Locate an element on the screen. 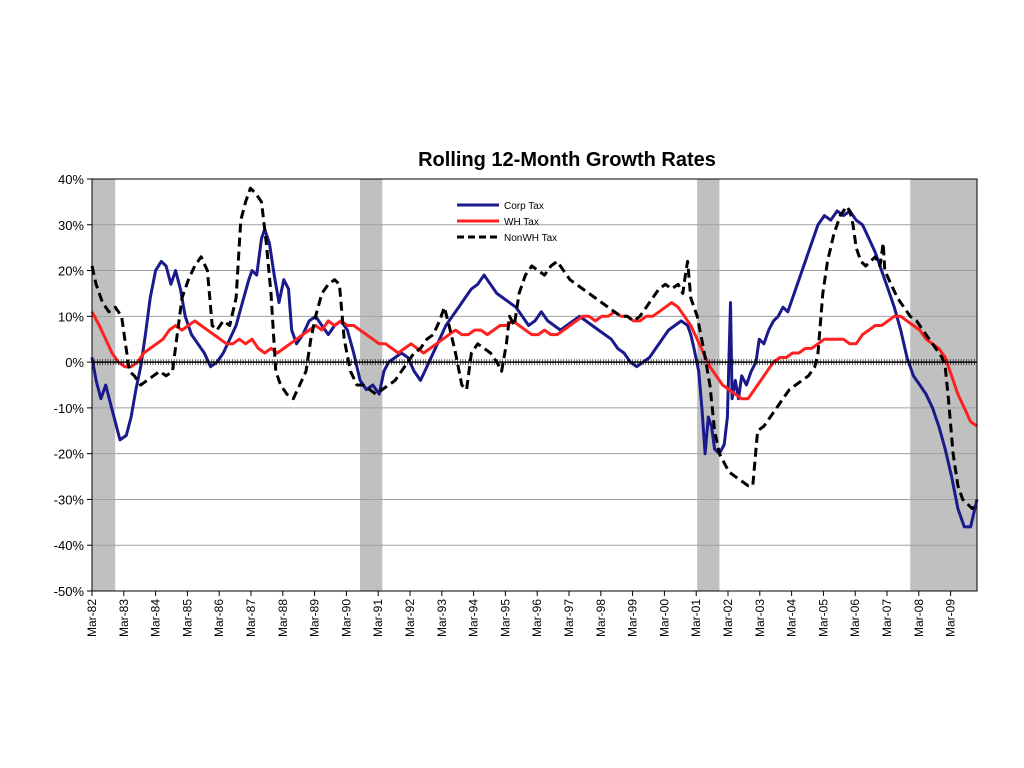 Image resolution: width=1024 pixels, height=768 pixels. x-tick-label: Mar-97 is located at coordinates (569, 618).